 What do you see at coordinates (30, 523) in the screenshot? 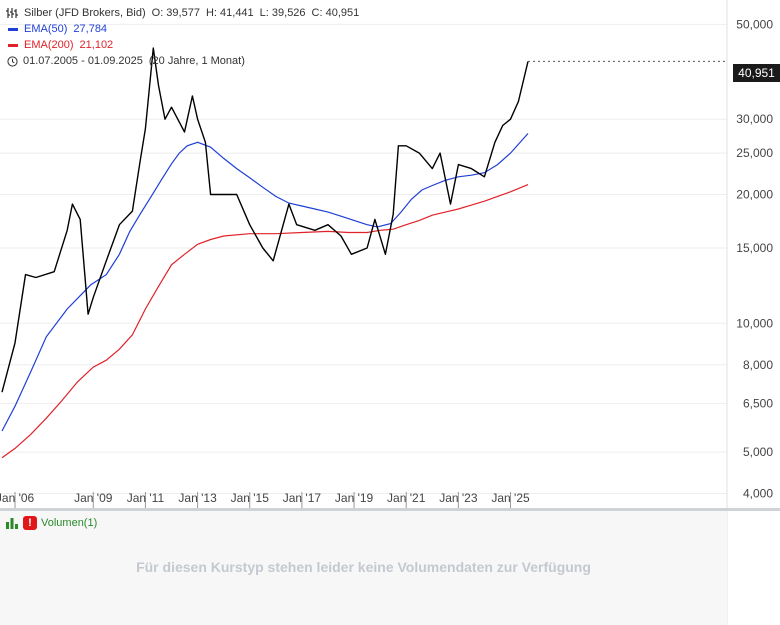
I see `warning-icon: !` at bounding box center [30, 523].